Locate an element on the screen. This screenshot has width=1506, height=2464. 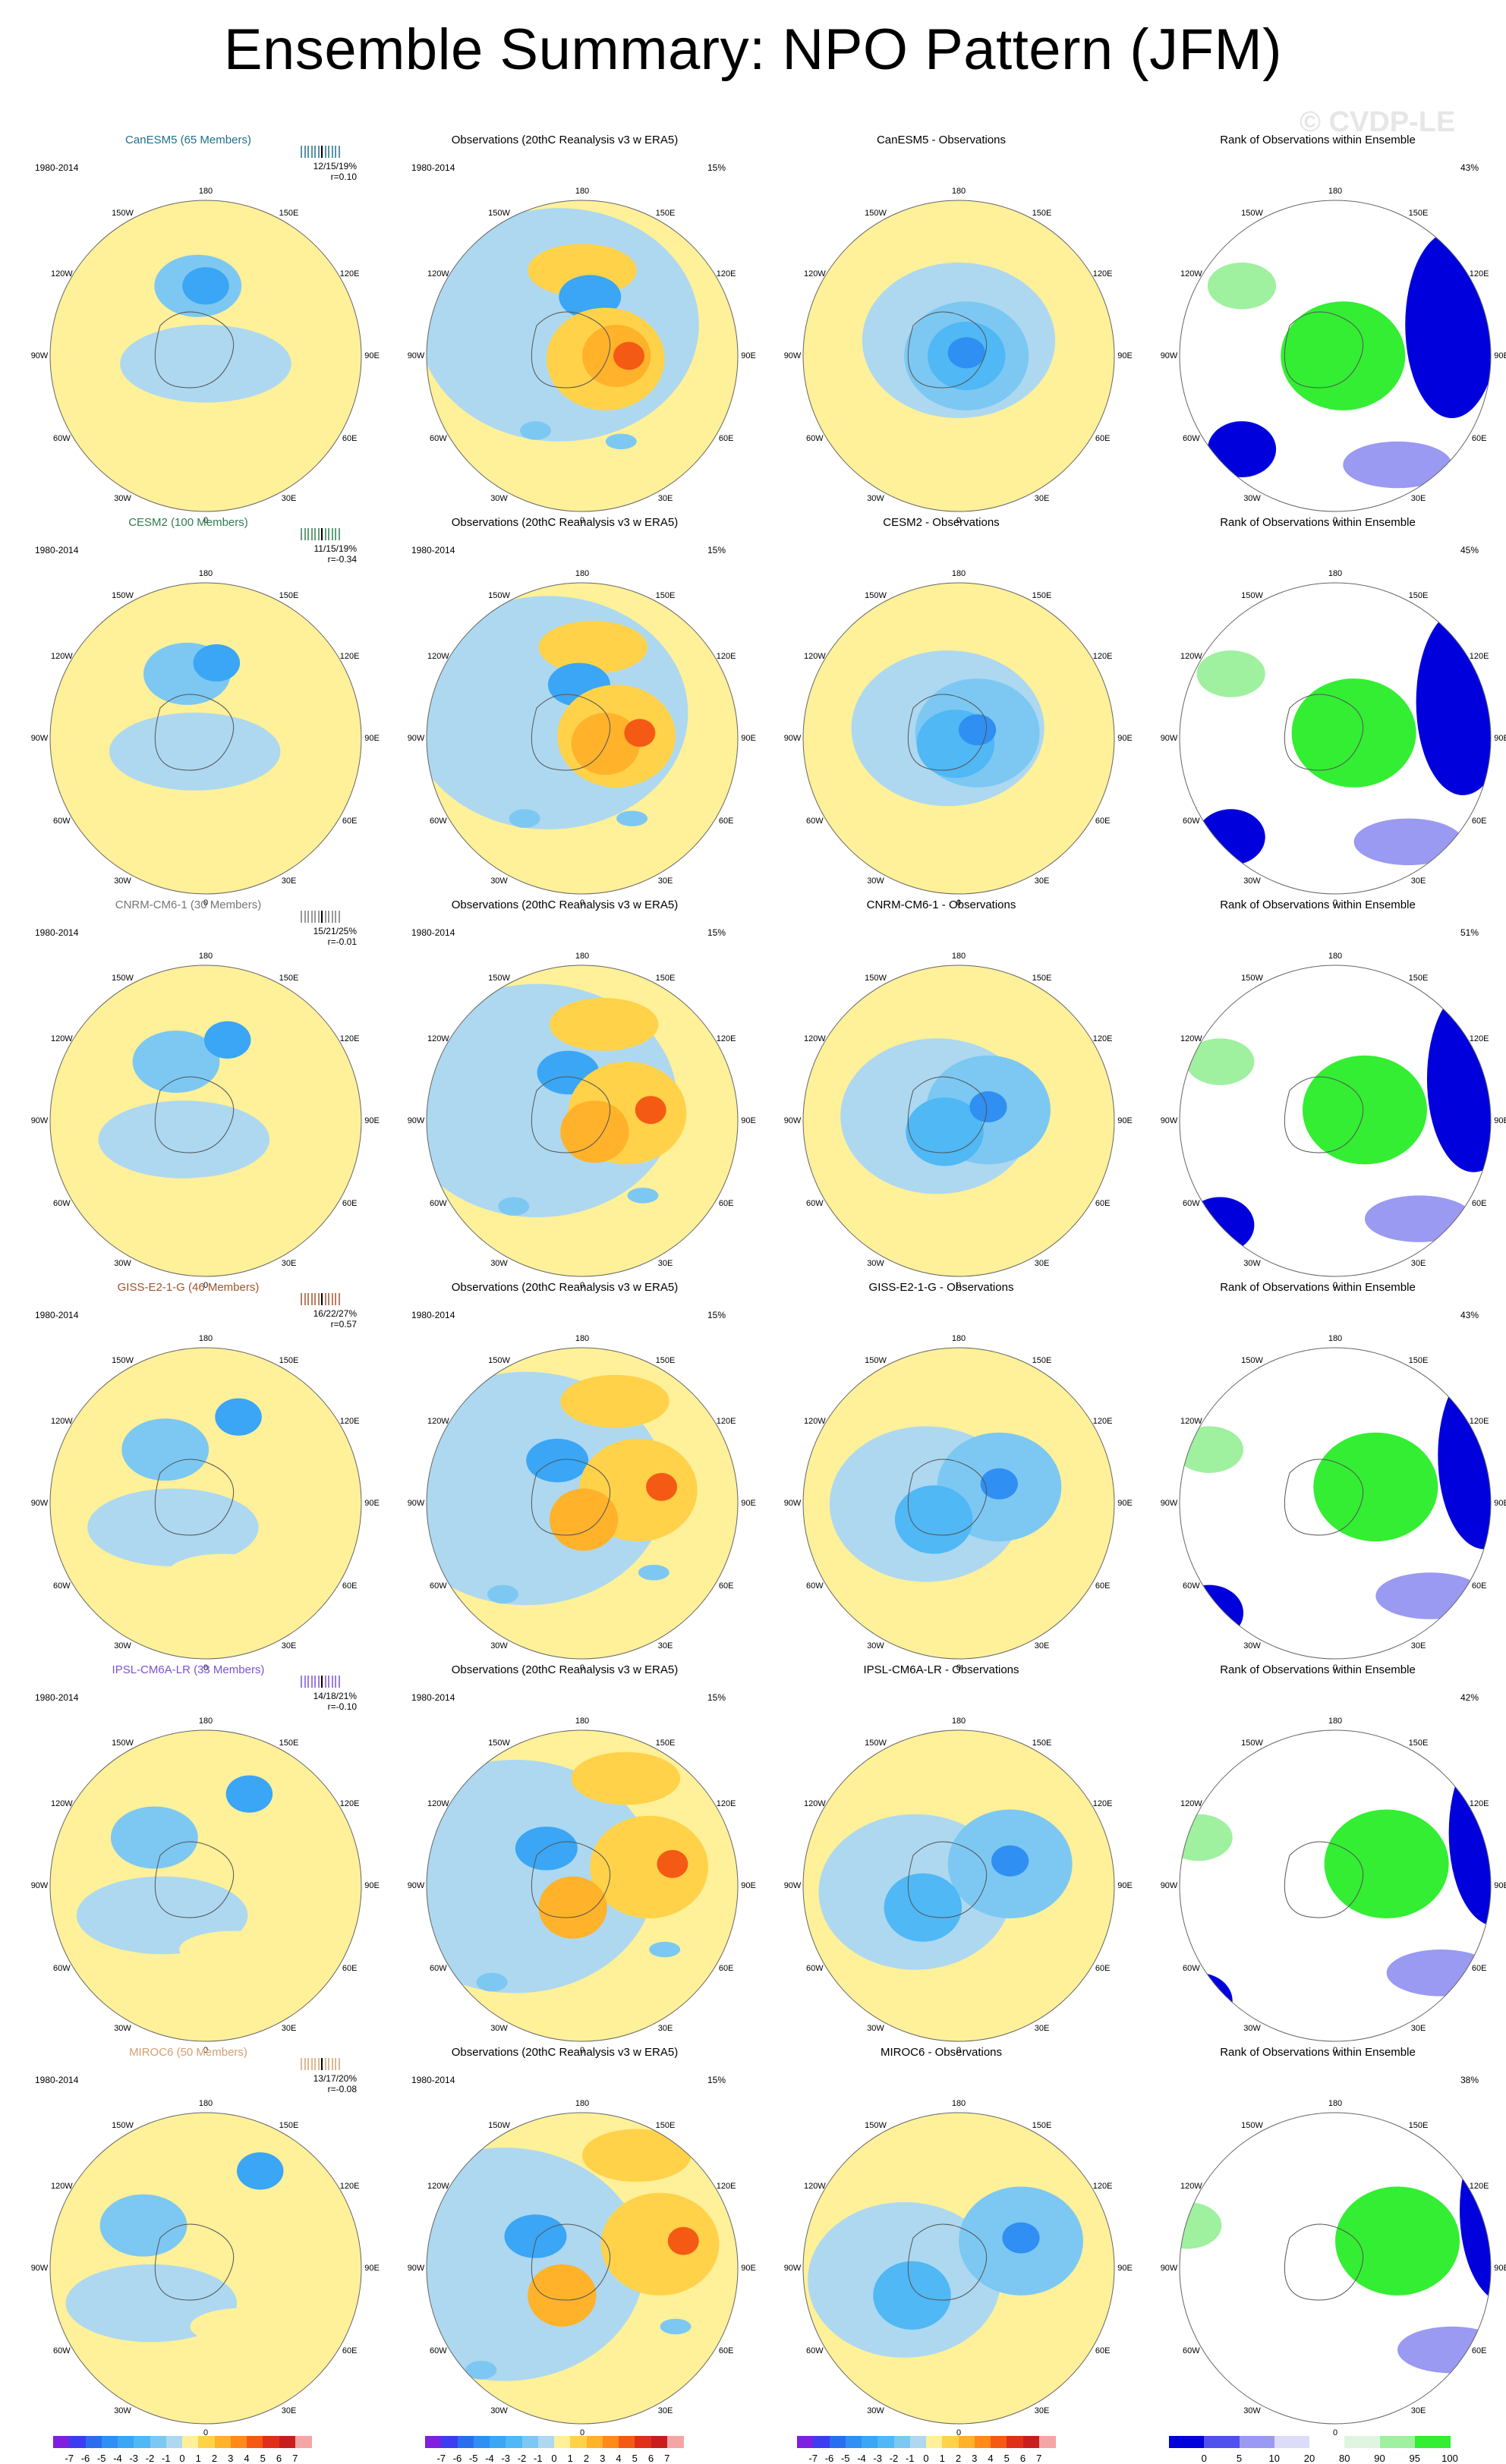
correlation: r=-0.08 is located at coordinates (342, 2089).